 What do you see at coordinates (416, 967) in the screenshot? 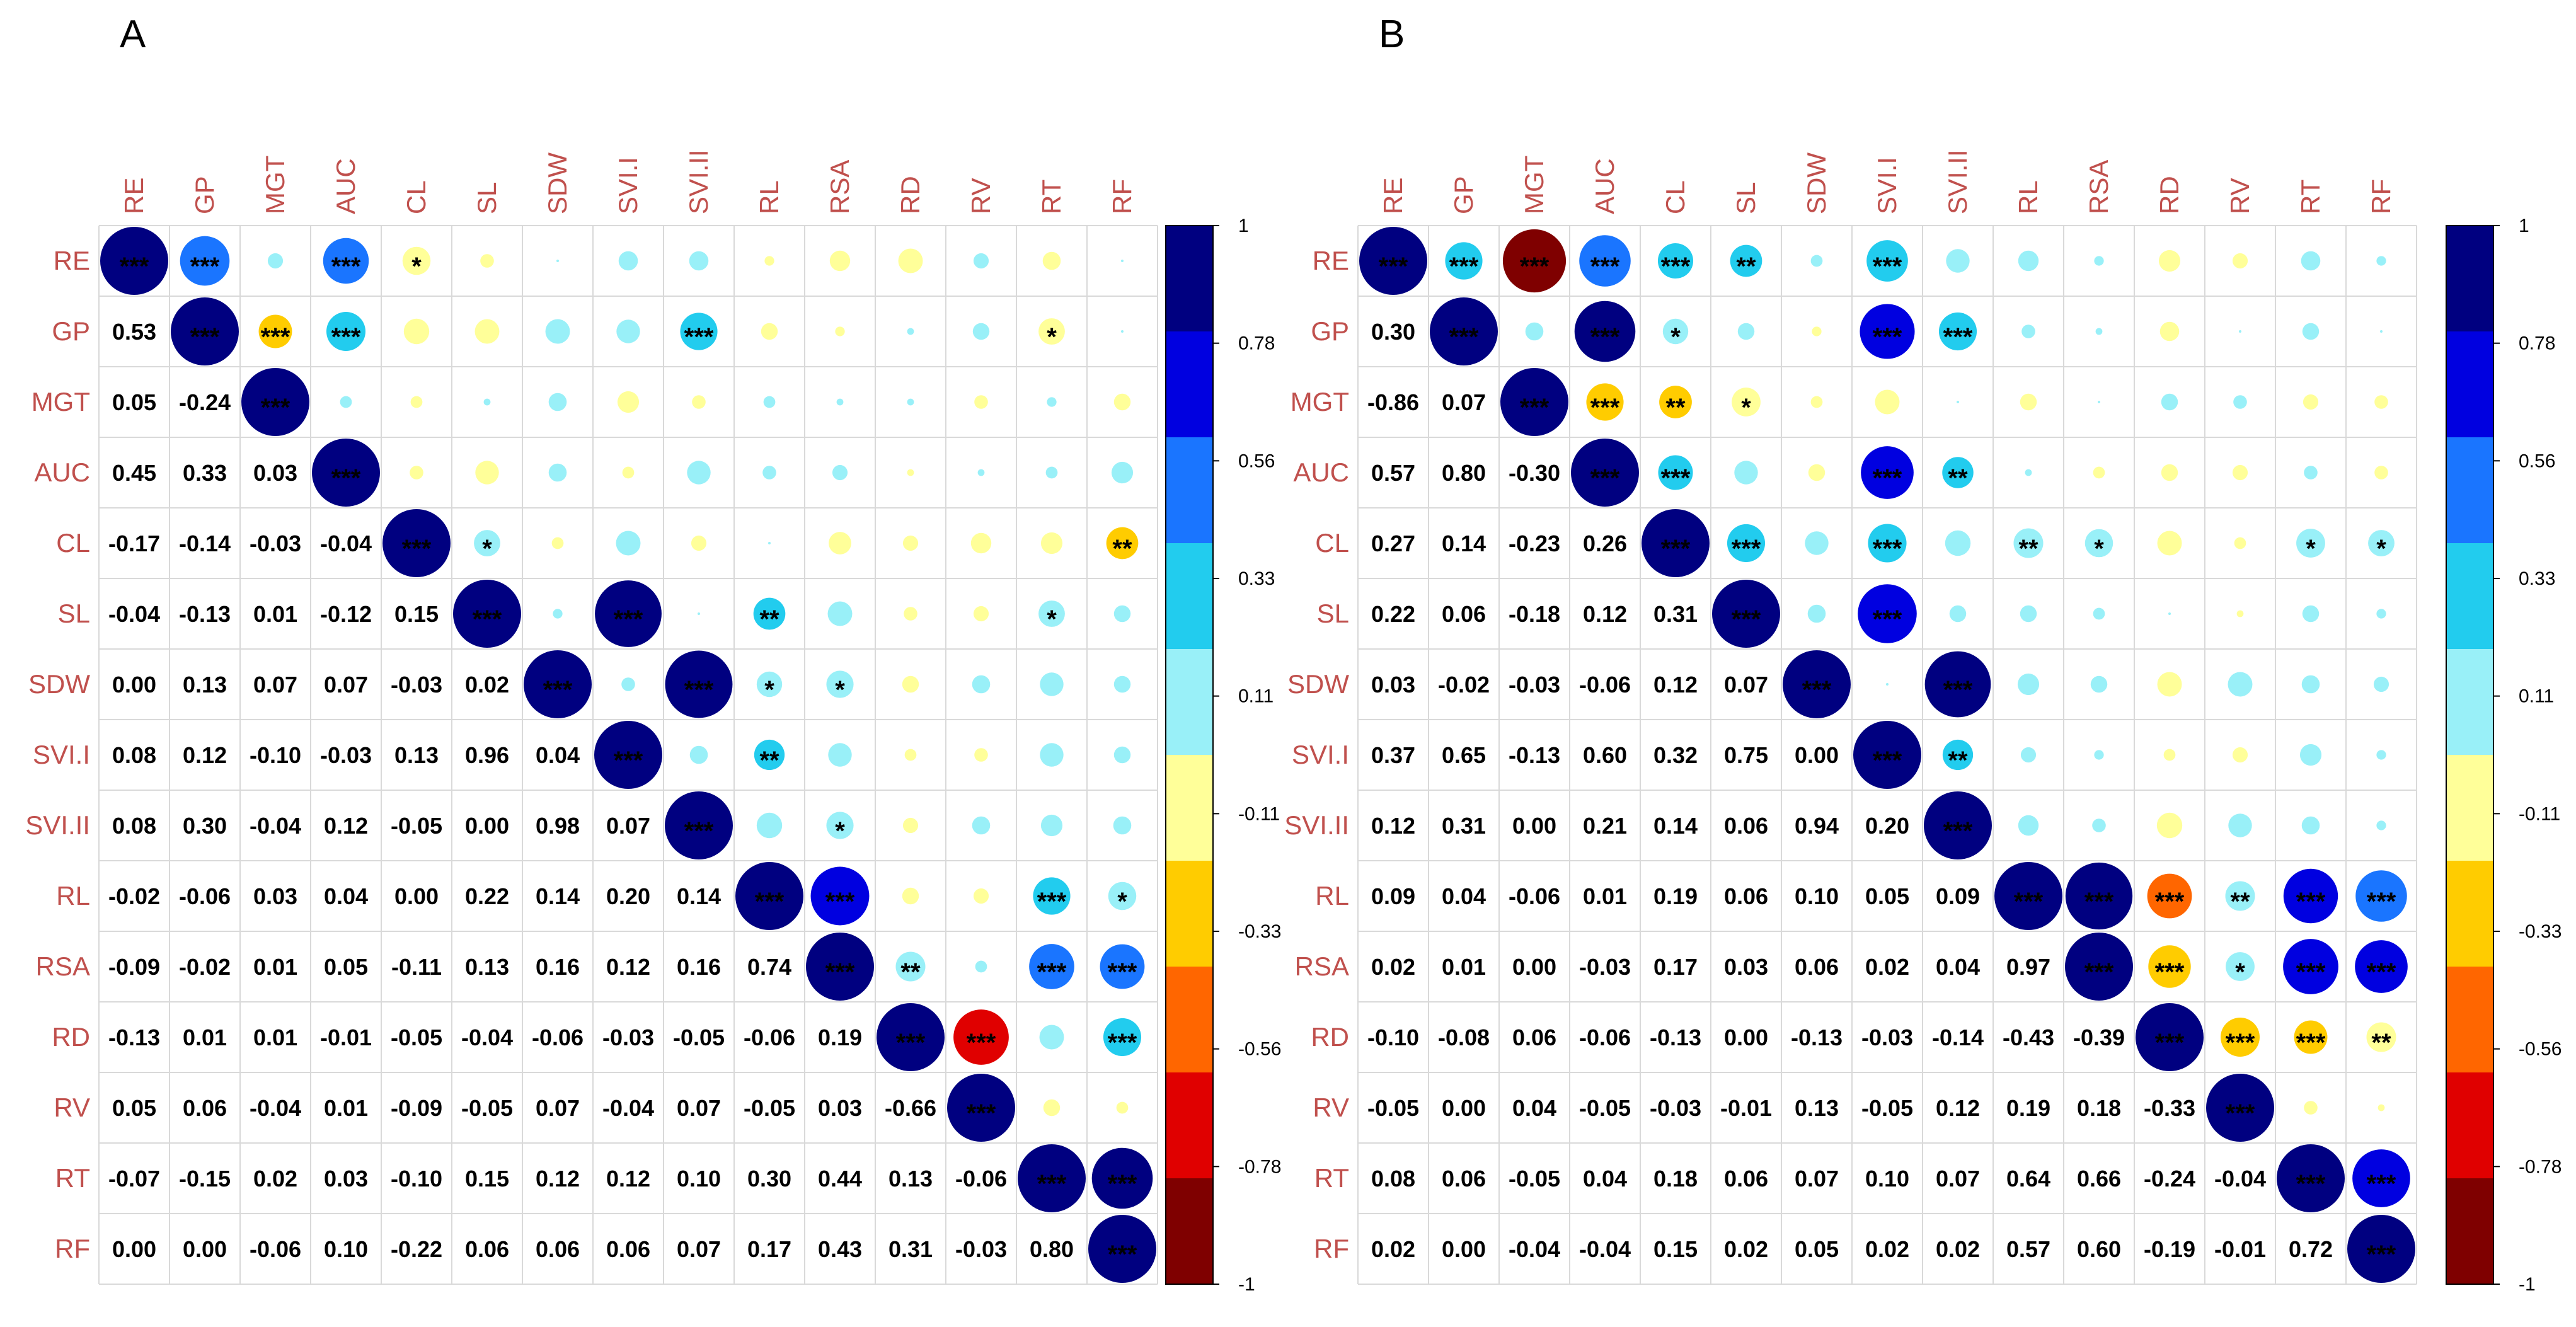
I see `panel-a-coefficient: -0.11` at bounding box center [416, 967].